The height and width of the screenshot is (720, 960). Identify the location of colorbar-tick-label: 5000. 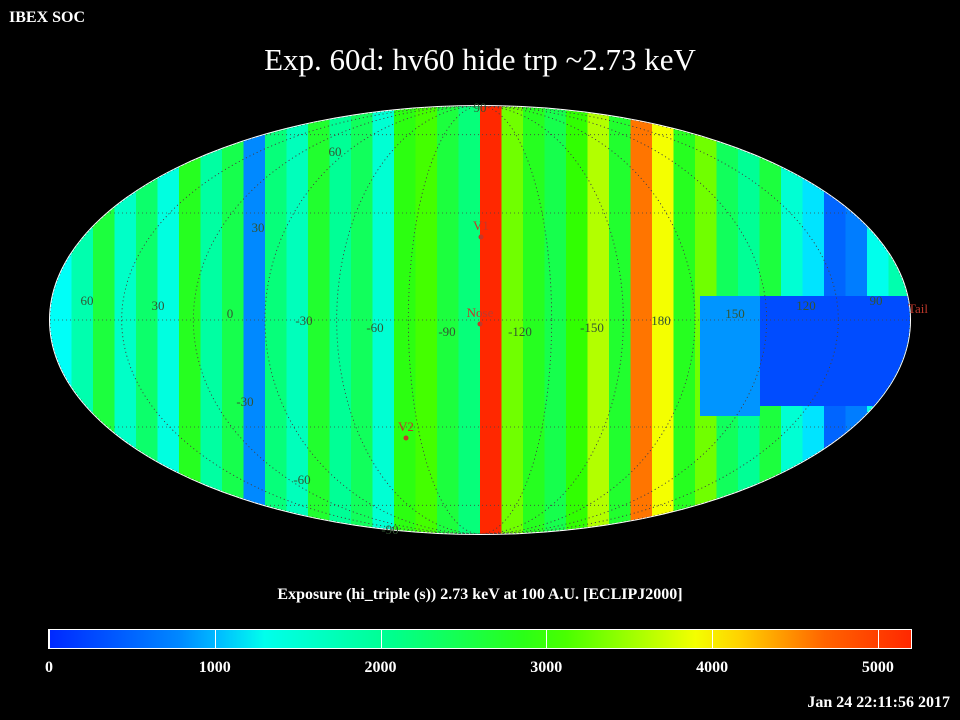
(877, 667).